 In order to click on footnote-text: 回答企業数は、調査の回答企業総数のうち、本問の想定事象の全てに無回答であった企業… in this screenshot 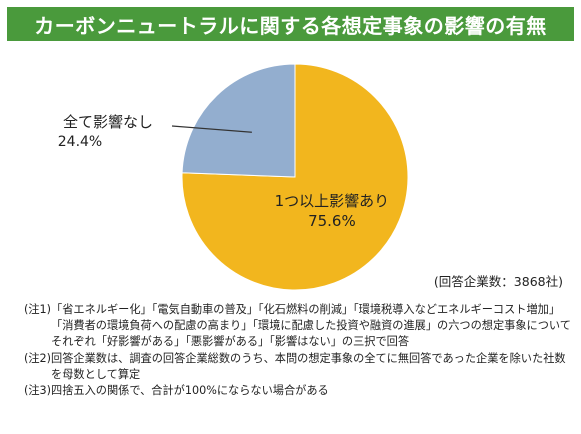, I will do `click(308, 366)`.